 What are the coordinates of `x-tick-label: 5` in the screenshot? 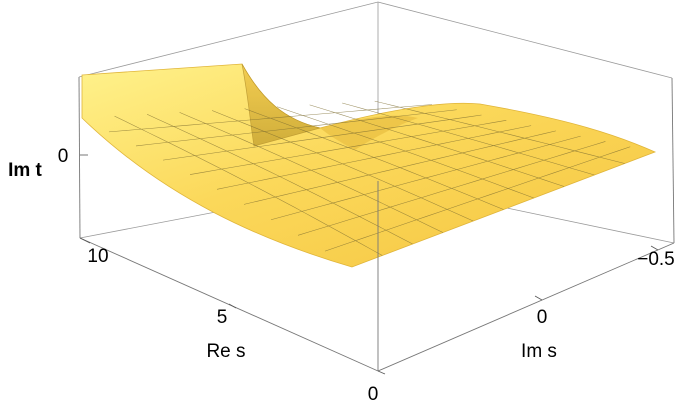 It's located at (222, 317).